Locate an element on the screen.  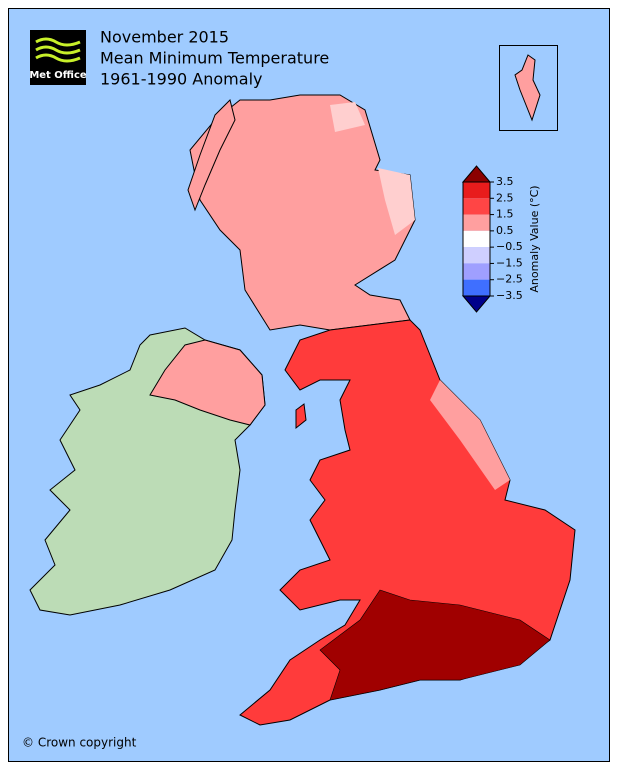
northern-ireland is located at coordinates (207, 382).